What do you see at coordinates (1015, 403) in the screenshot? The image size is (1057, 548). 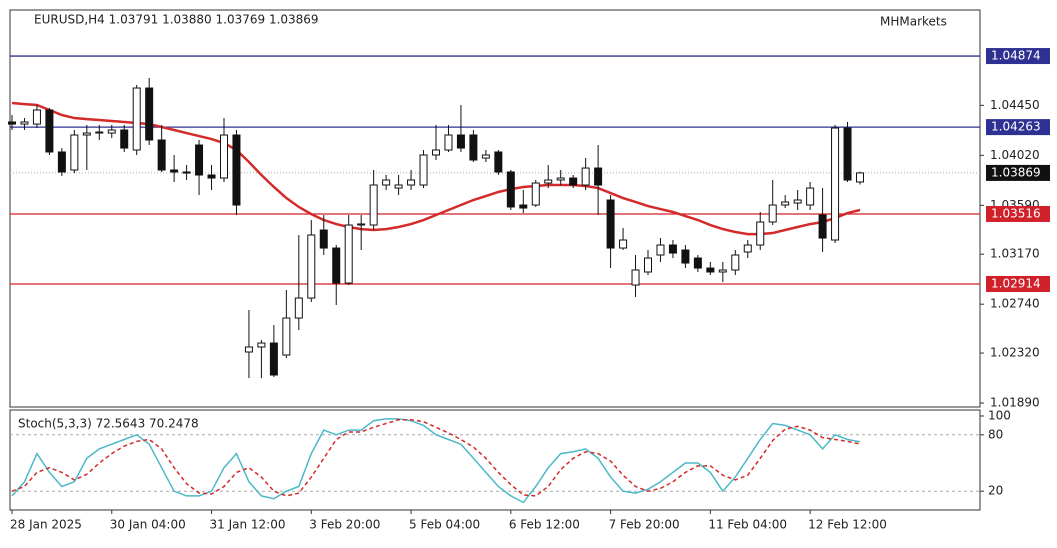 I see `y-tick-label: 1.01890` at bounding box center [1015, 403].